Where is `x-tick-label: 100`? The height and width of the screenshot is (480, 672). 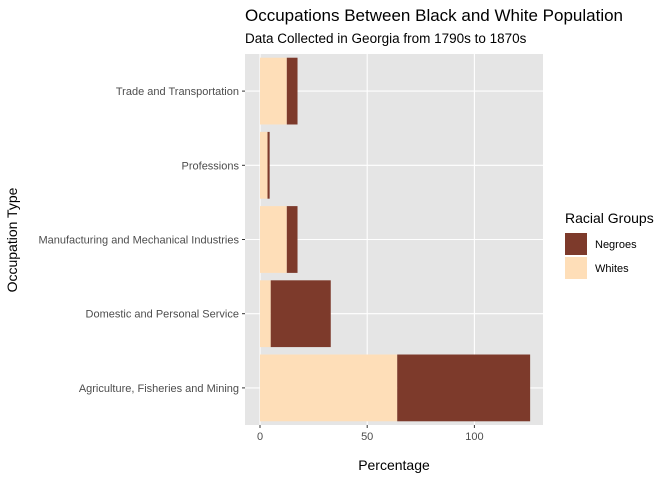
x-tick-label: 100 is located at coordinates (474, 437).